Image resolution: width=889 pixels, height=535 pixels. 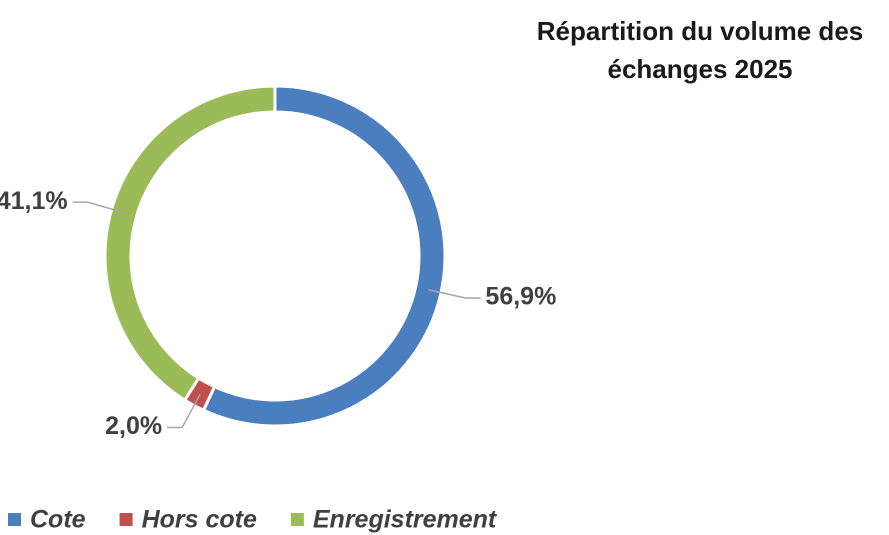 What do you see at coordinates (58, 520) in the screenshot?
I see `legend-label: Cote` at bounding box center [58, 520].